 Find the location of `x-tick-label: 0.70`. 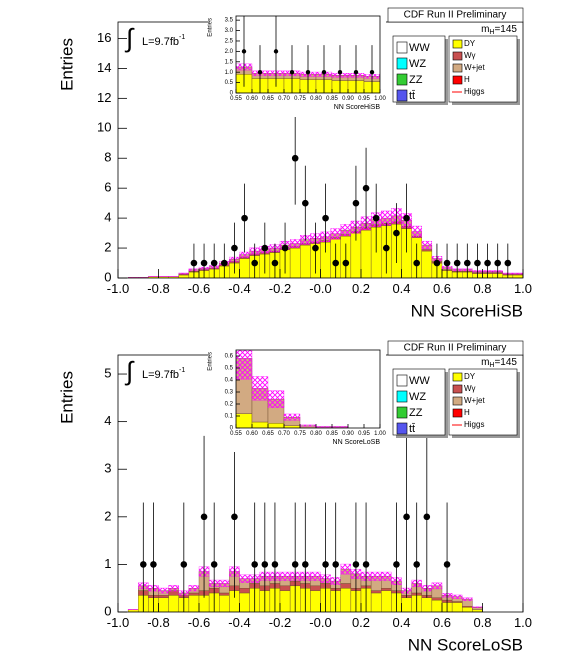

x-tick-label: 0.70 is located at coordinates (284, 99).